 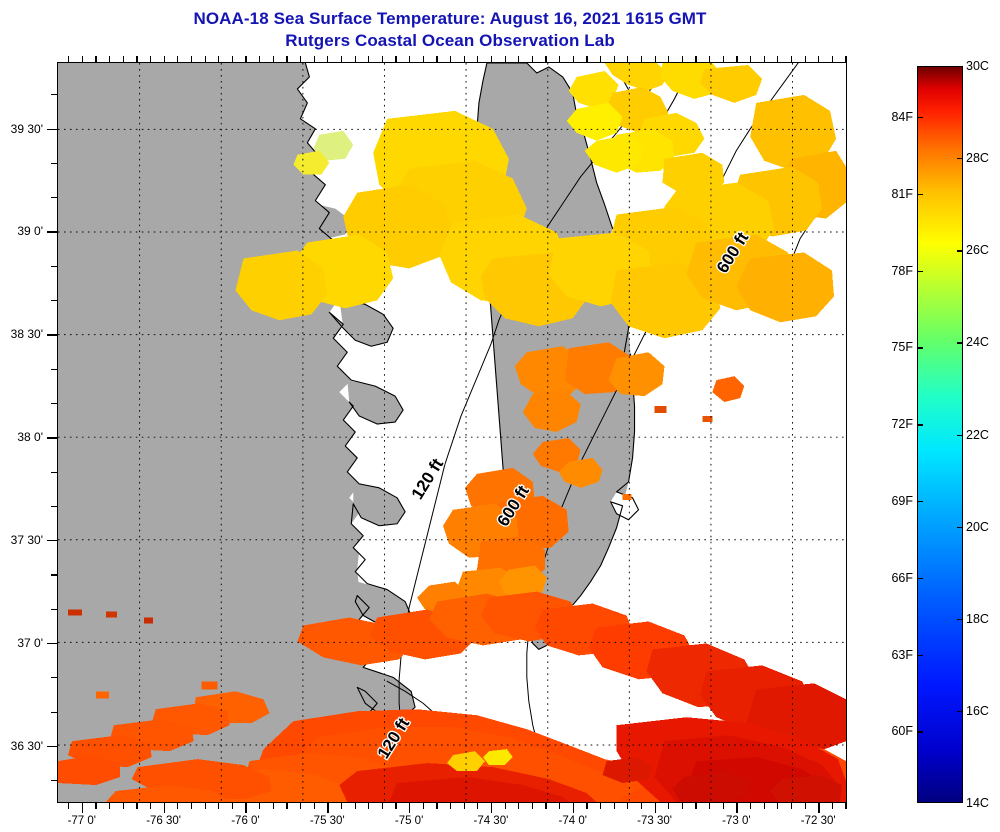 I want to click on y-tick-label: 36 30', so click(x=26, y=745).